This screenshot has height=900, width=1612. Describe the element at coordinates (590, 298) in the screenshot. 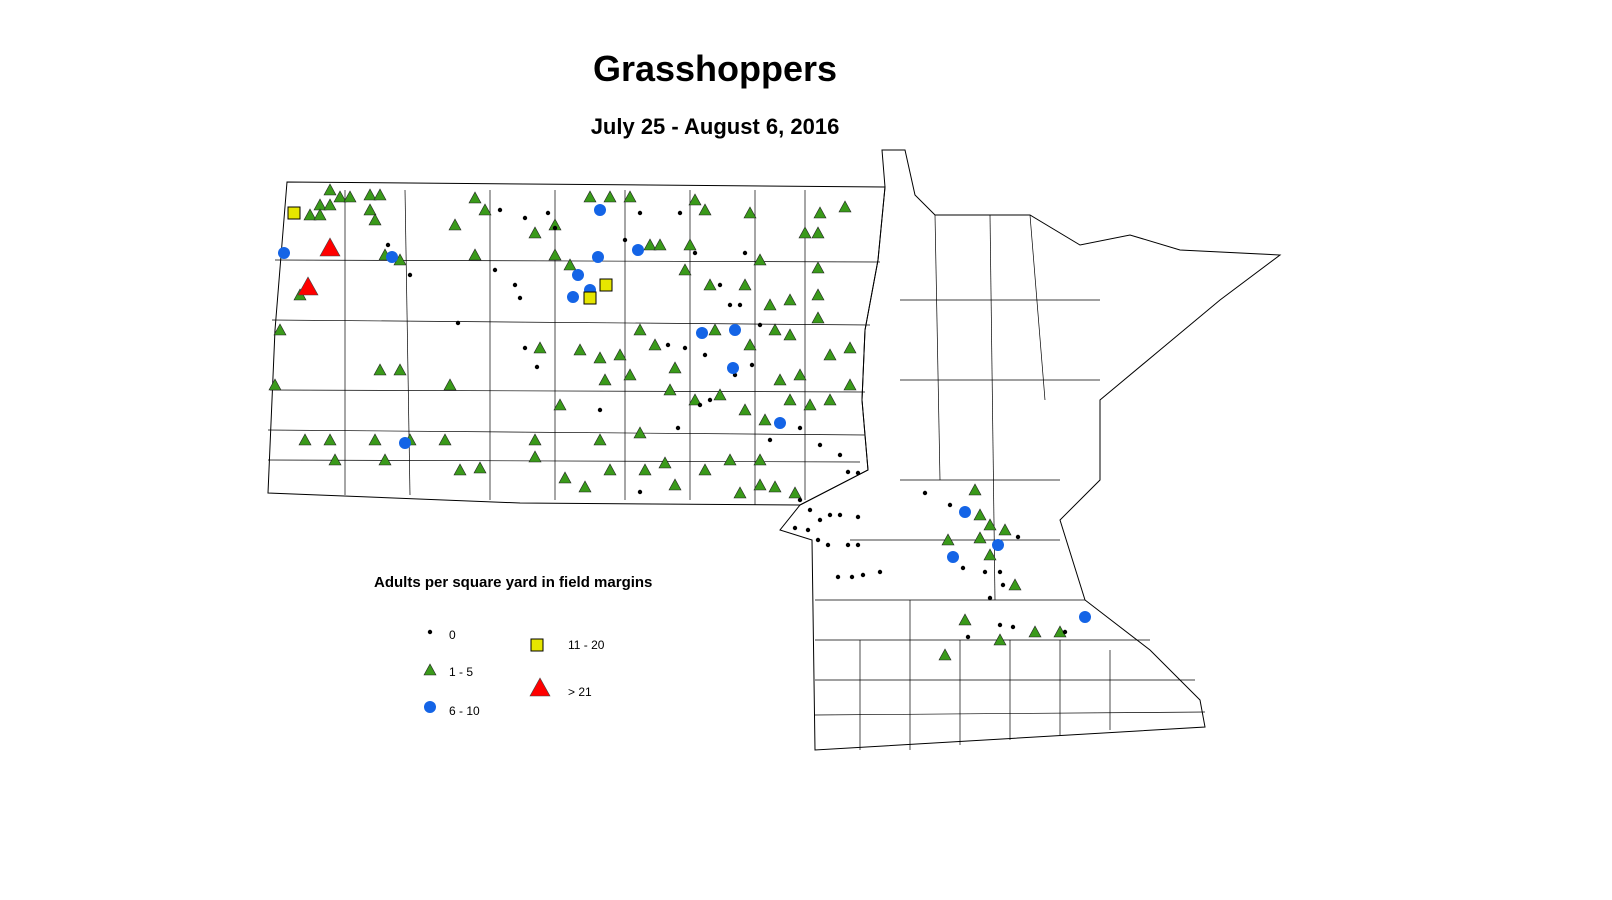

I see `high-site-square` at that location.